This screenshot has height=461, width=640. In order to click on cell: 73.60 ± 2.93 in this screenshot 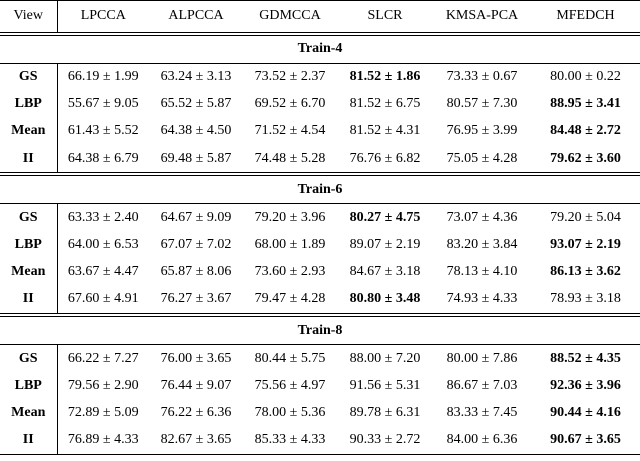, I will do `click(290, 272)`.